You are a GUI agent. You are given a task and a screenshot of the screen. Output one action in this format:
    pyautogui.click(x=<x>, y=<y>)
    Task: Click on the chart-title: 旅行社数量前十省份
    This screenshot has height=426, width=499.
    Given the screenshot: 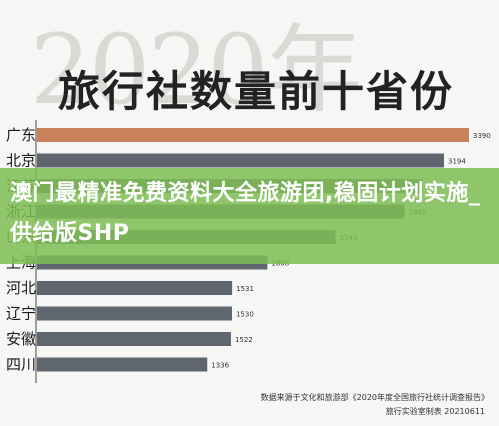 What is the action you would take?
    pyautogui.click(x=256, y=91)
    